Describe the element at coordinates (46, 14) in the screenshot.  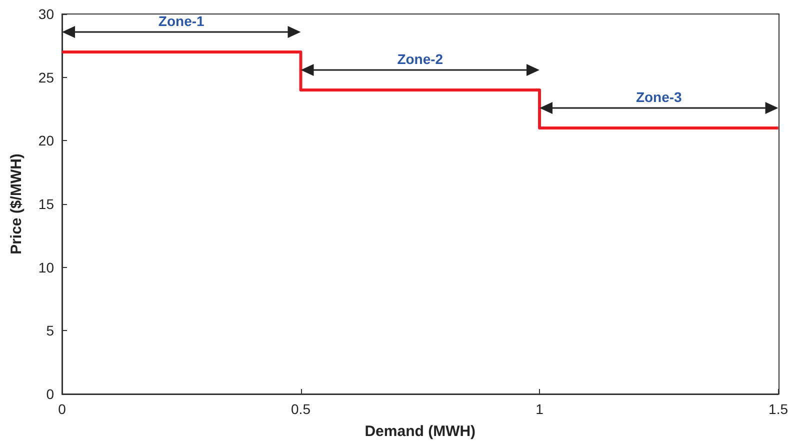
I see `y-tick-label: 30` at that location.